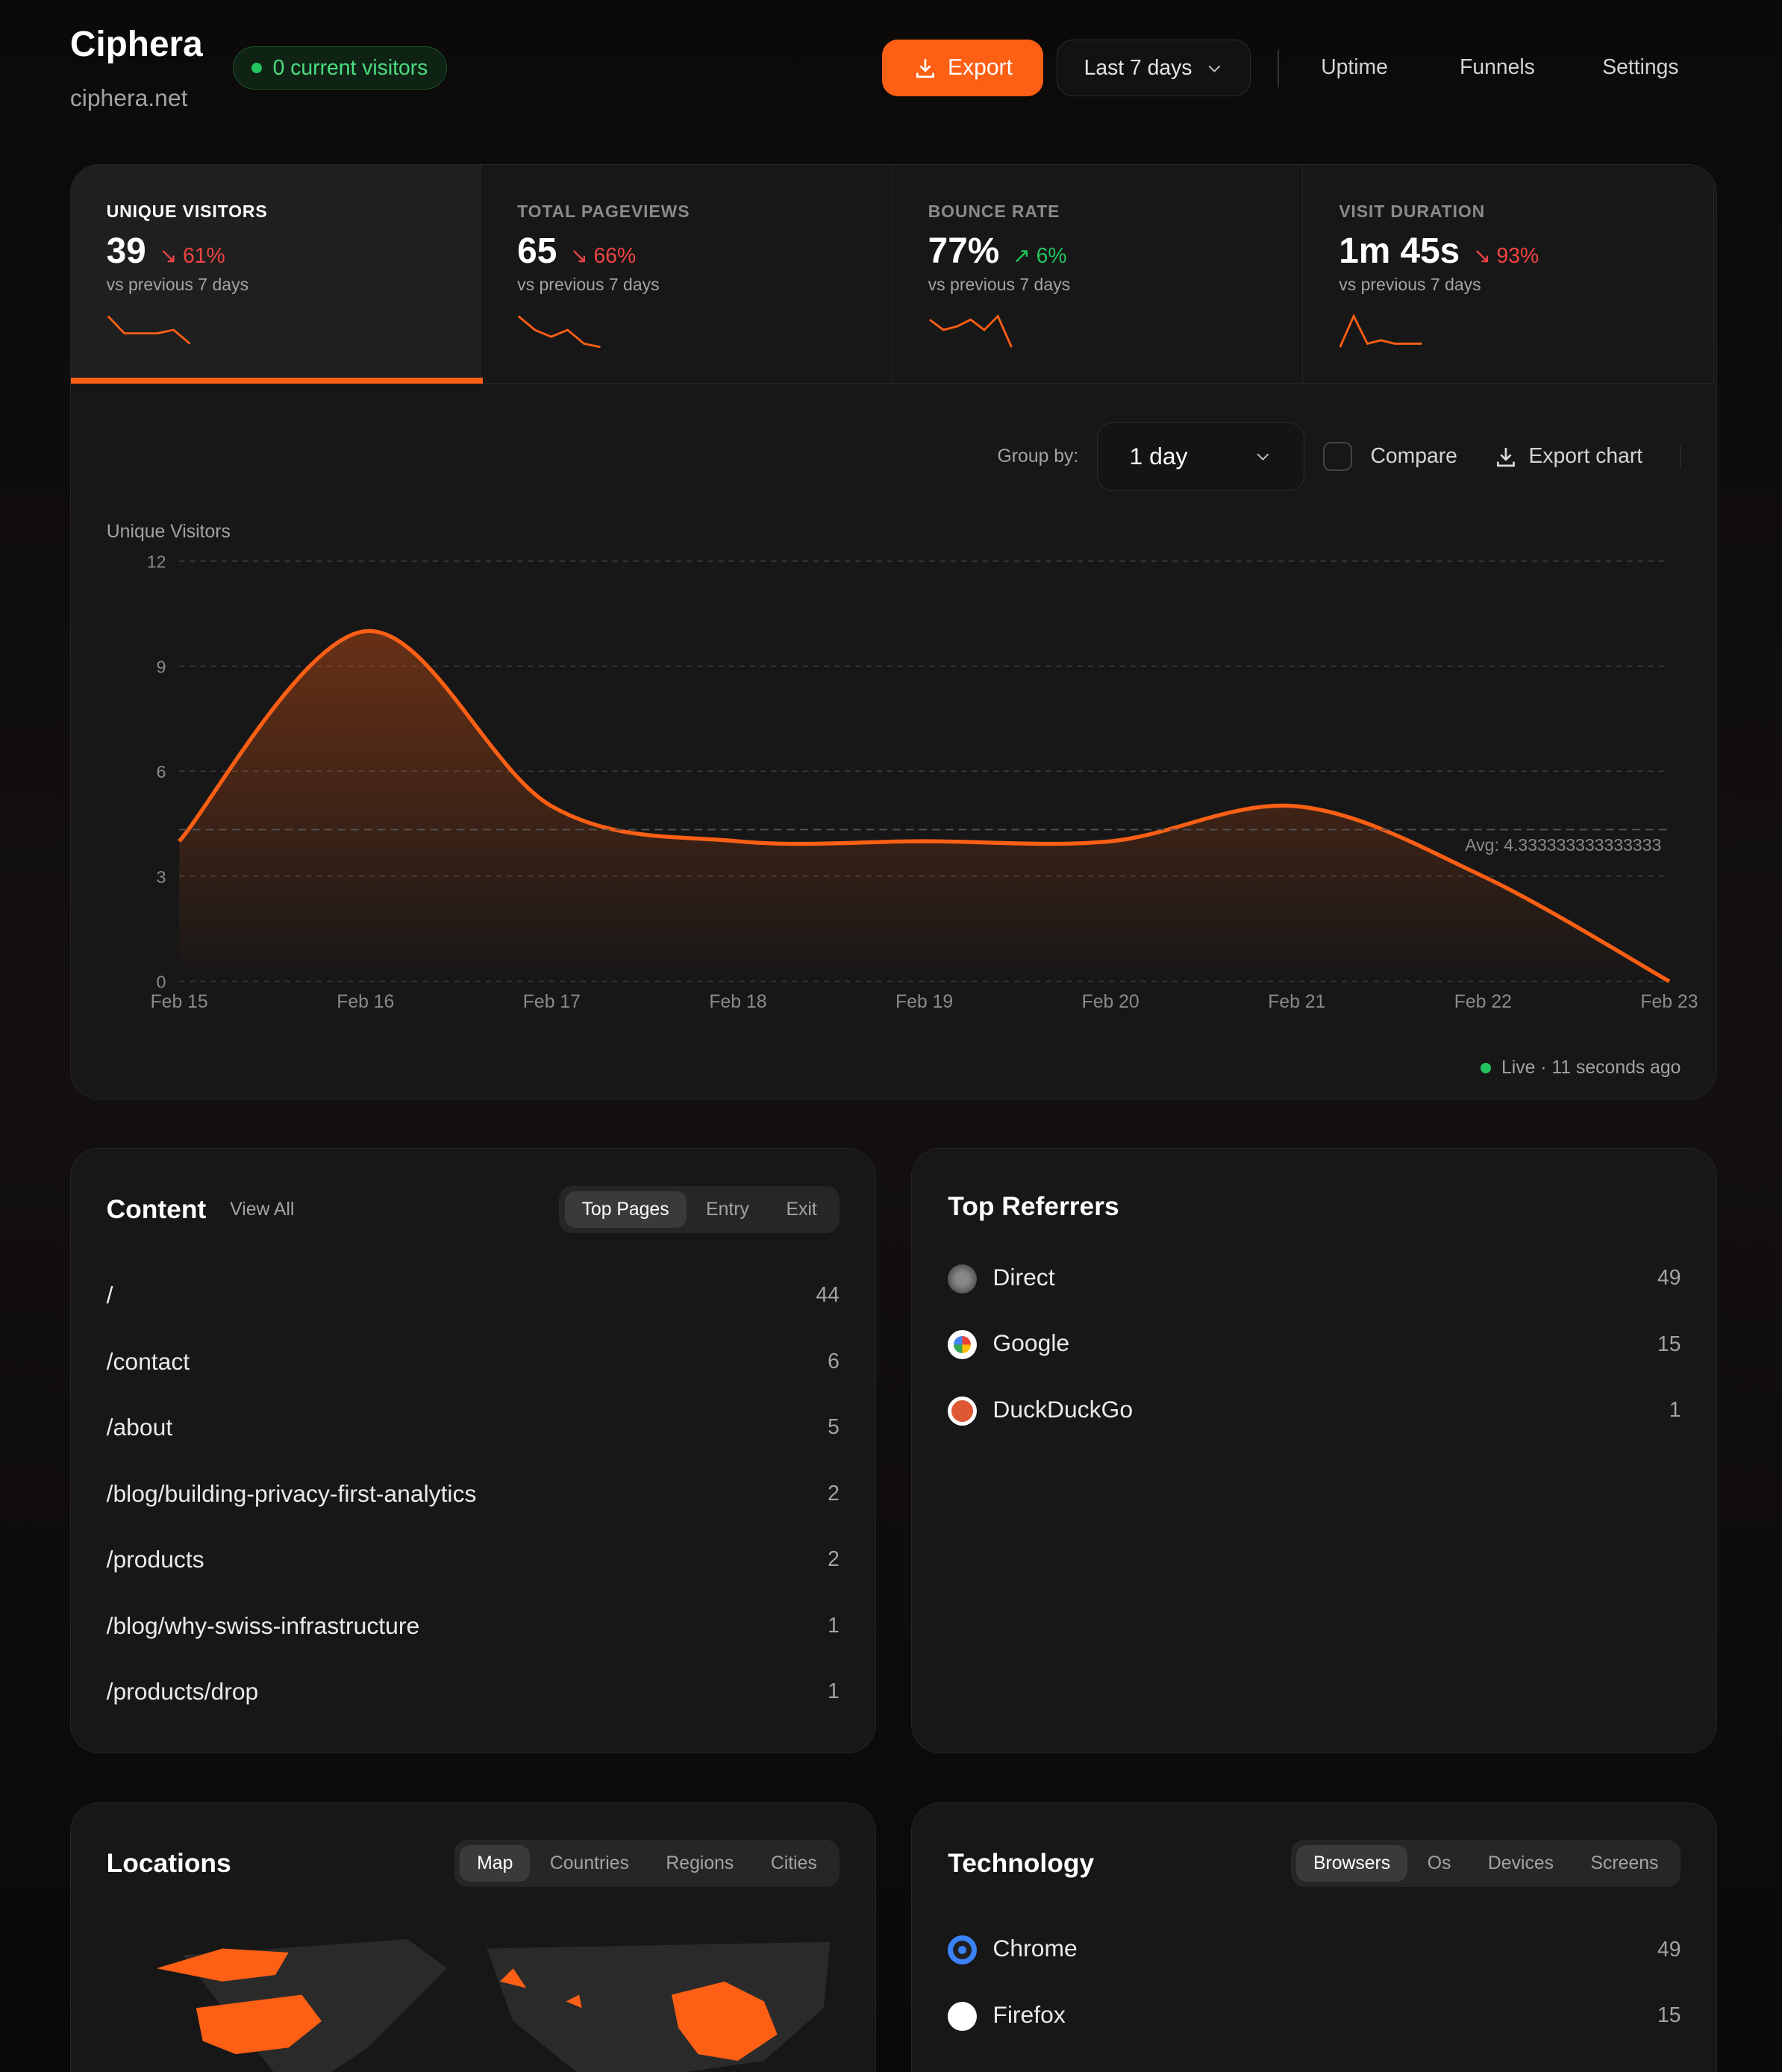 Image resolution: width=1782 pixels, height=2072 pixels. What do you see at coordinates (1669, 1002) in the screenshot?
I see `x-tick-label: Feb 23` at bounding box center [1669, 1002].